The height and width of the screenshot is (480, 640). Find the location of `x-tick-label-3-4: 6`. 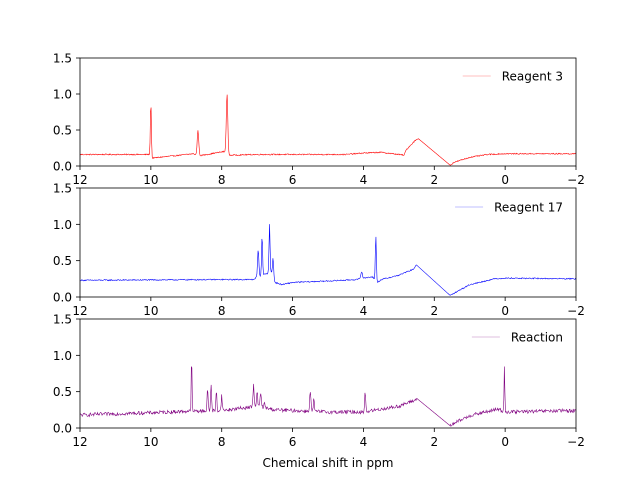

x-tick-label-3-4: 6 is located at coordinates (293, 442).